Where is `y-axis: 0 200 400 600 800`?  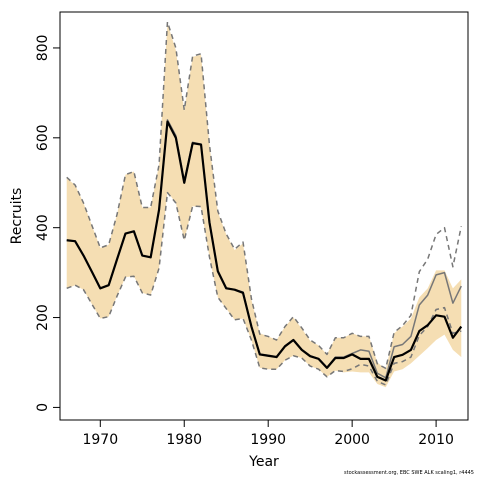
y-axis: 0 200 400 600 800 is located at coordinates (47, 223).